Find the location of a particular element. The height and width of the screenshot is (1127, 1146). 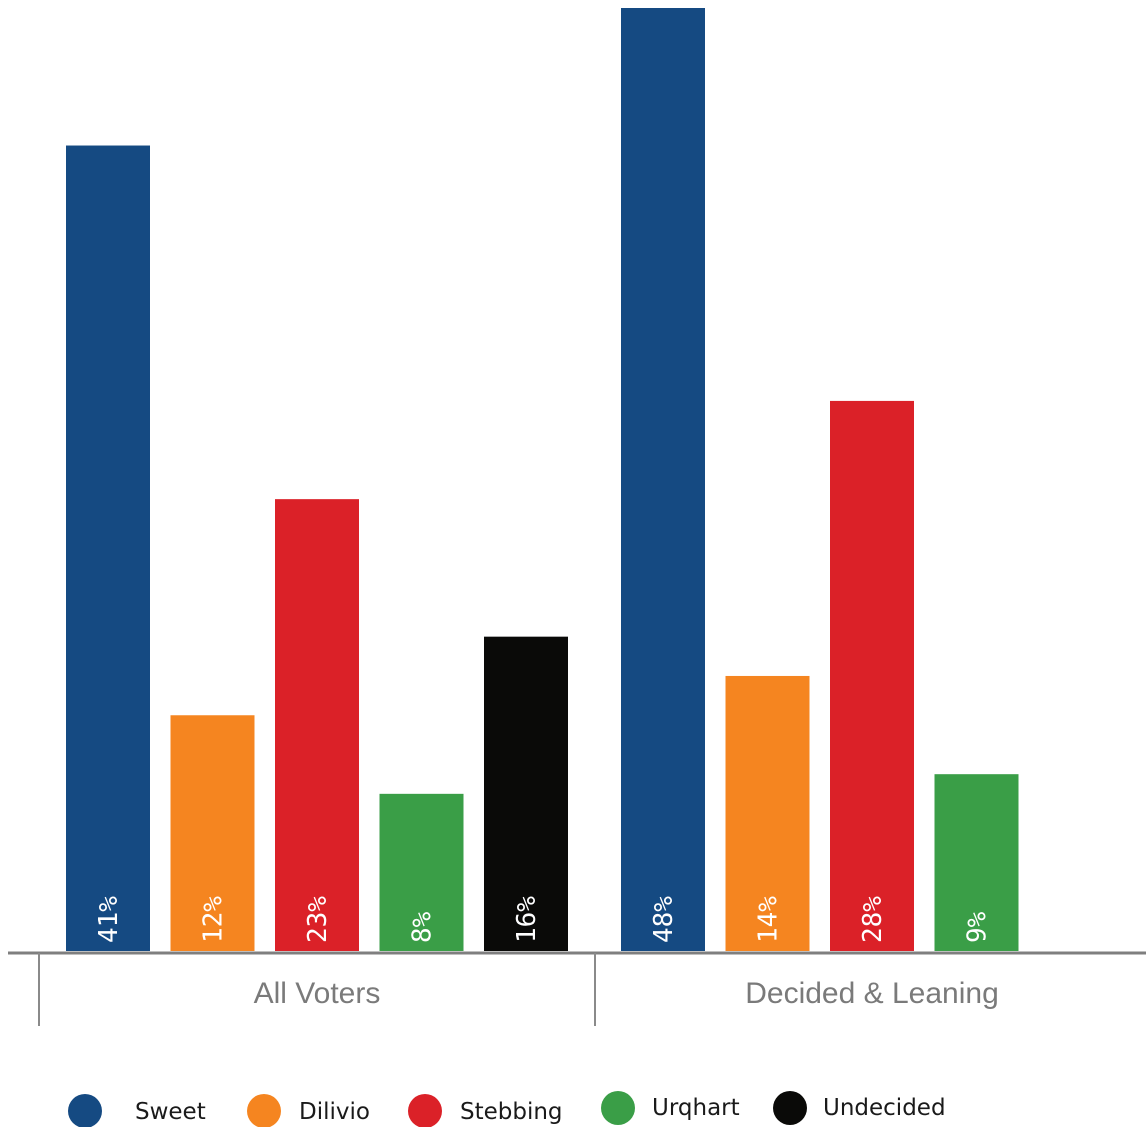

legend-label-undecided: Undecided is located at coordinates (884, 1108).